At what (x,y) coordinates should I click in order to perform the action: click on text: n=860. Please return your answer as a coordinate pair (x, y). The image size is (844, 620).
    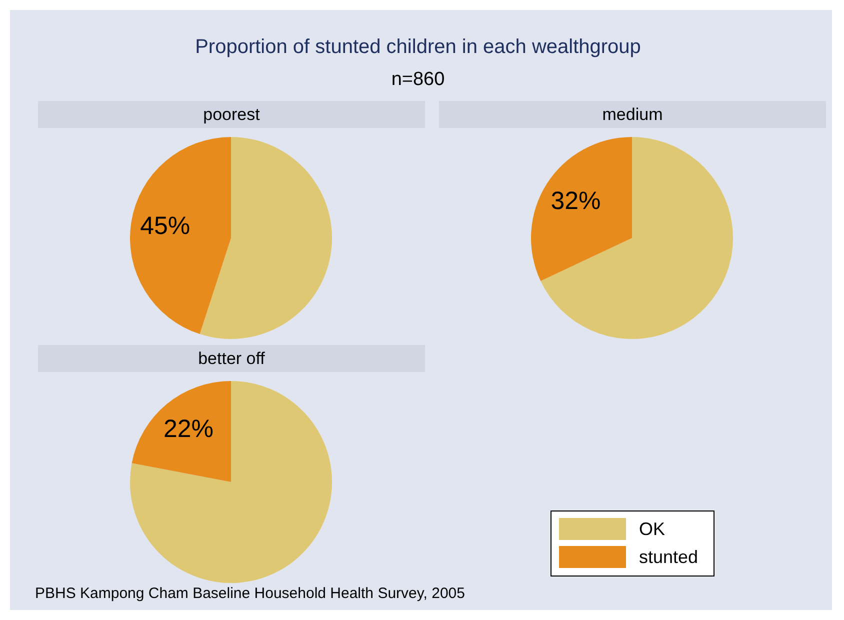
    Looking at the image, I should click on (418, 79).